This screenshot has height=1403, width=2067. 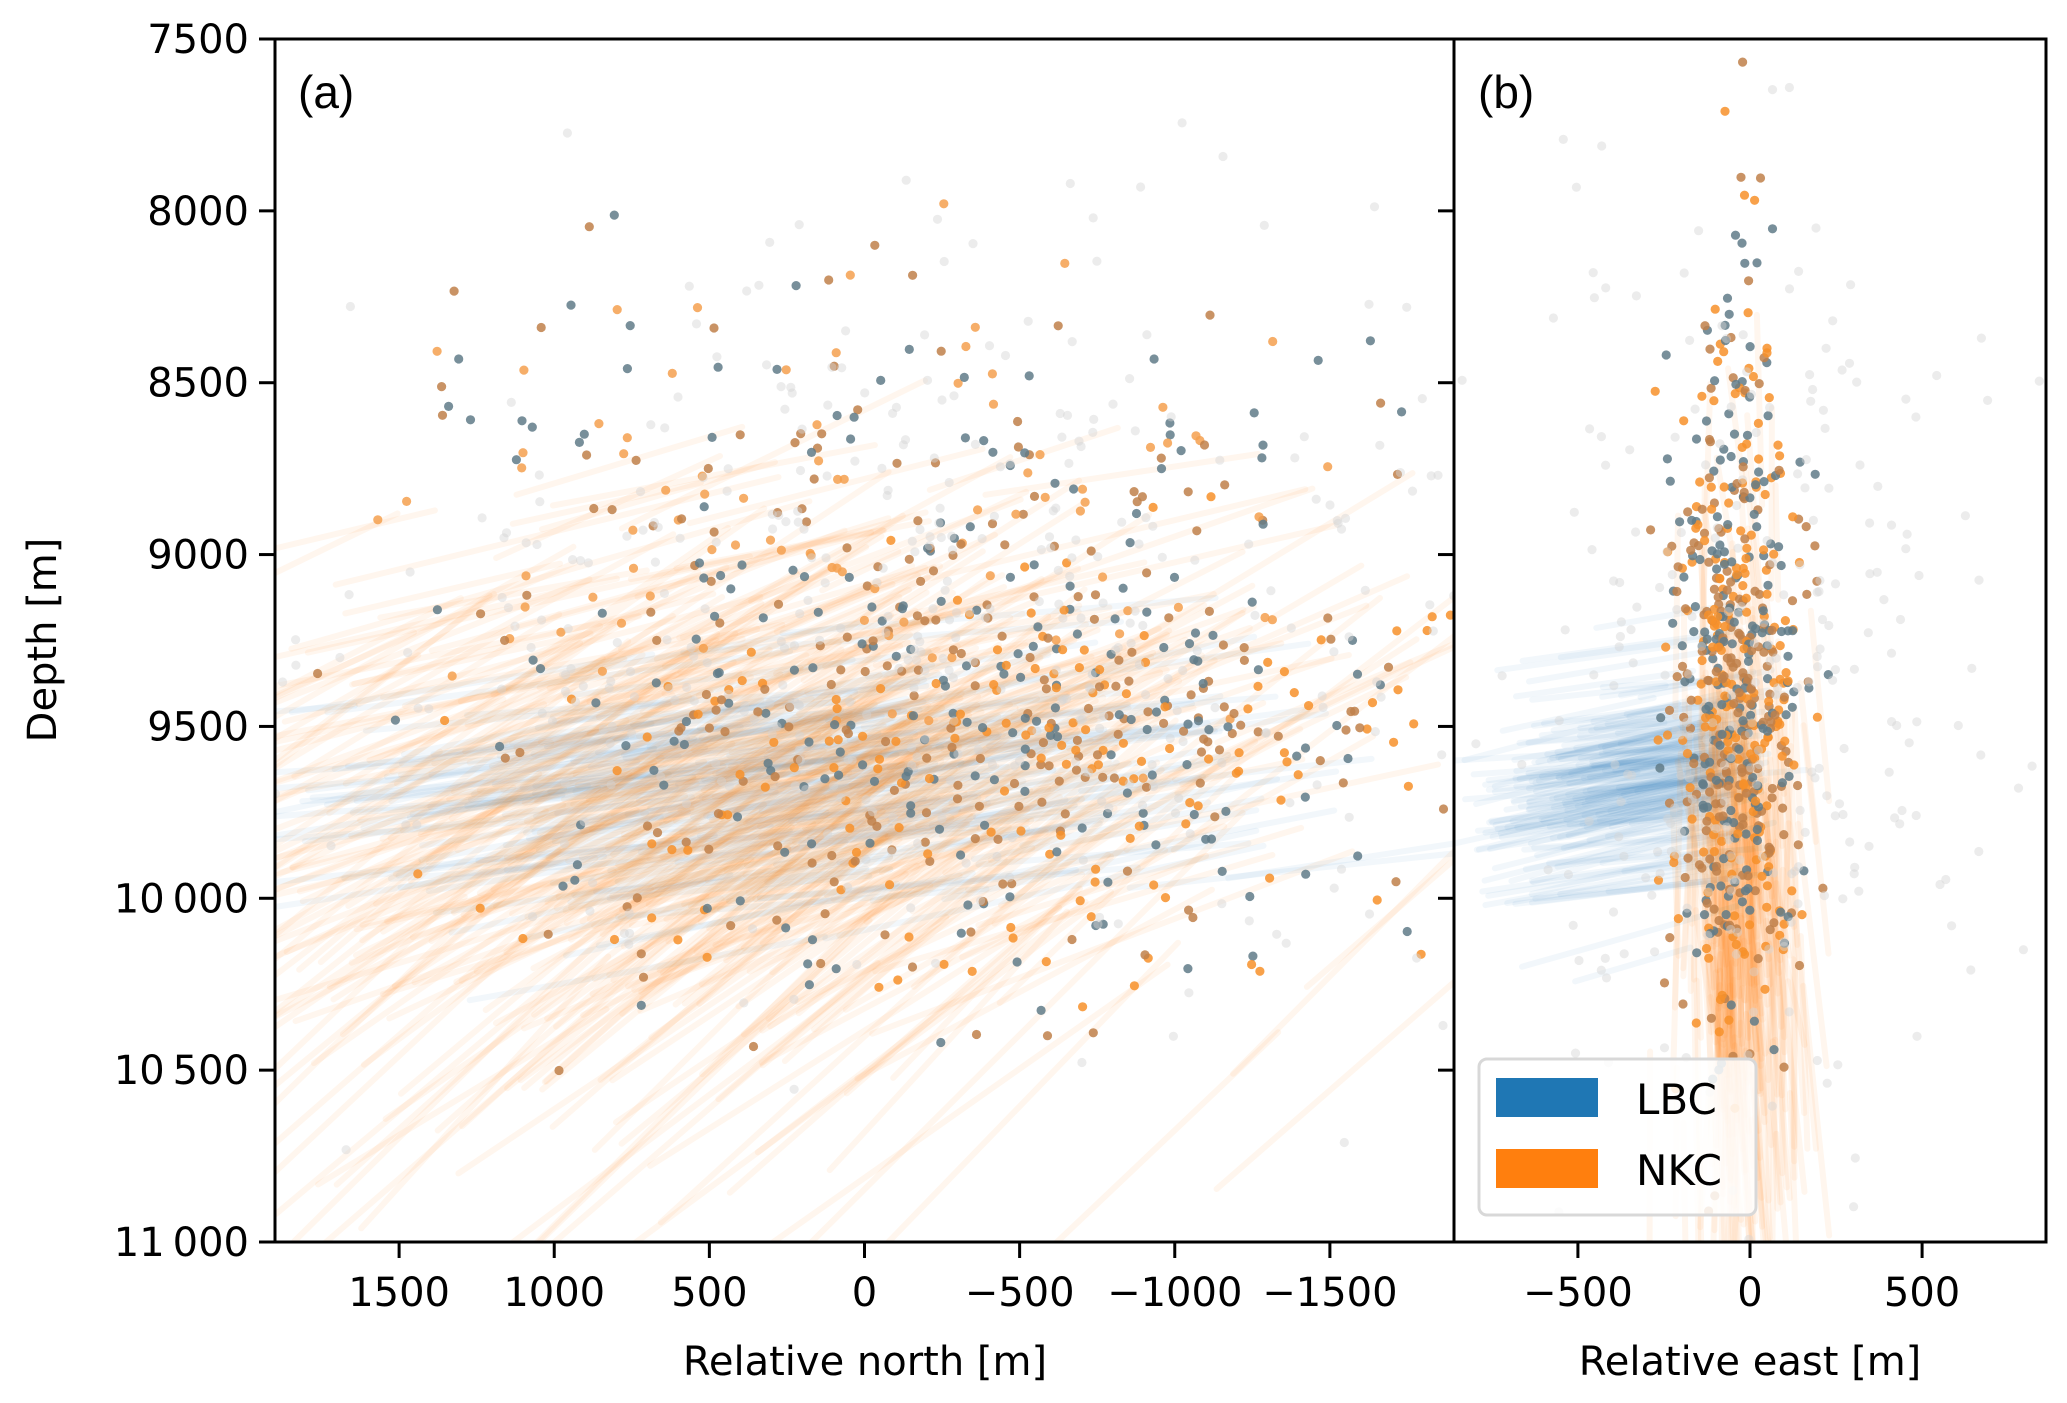 I want to click on legend-label-nkc: NKC, so click(x=1679, y=1170).